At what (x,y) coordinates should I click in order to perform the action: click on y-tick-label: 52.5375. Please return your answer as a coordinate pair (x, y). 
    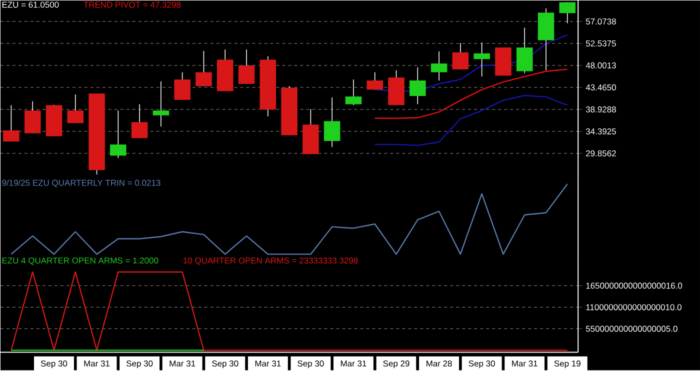
    Looking at the image, I should click on (601, 43).